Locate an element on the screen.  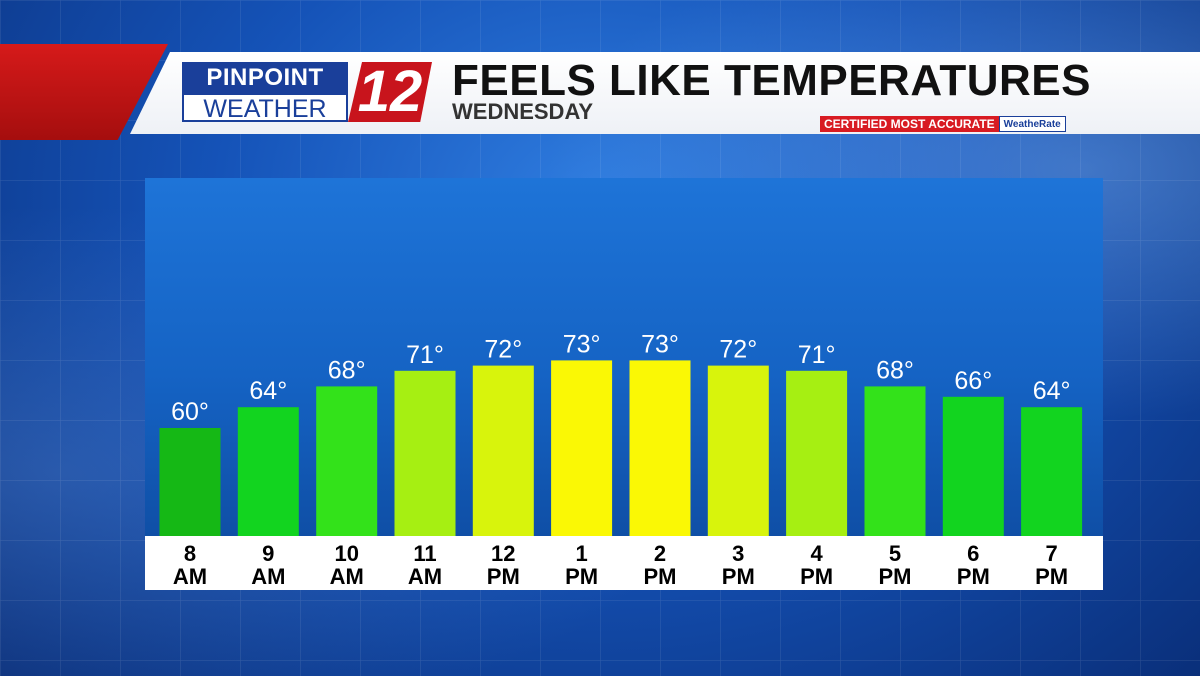
tick-label-hour: 5 is located at coordinates (895, 553).